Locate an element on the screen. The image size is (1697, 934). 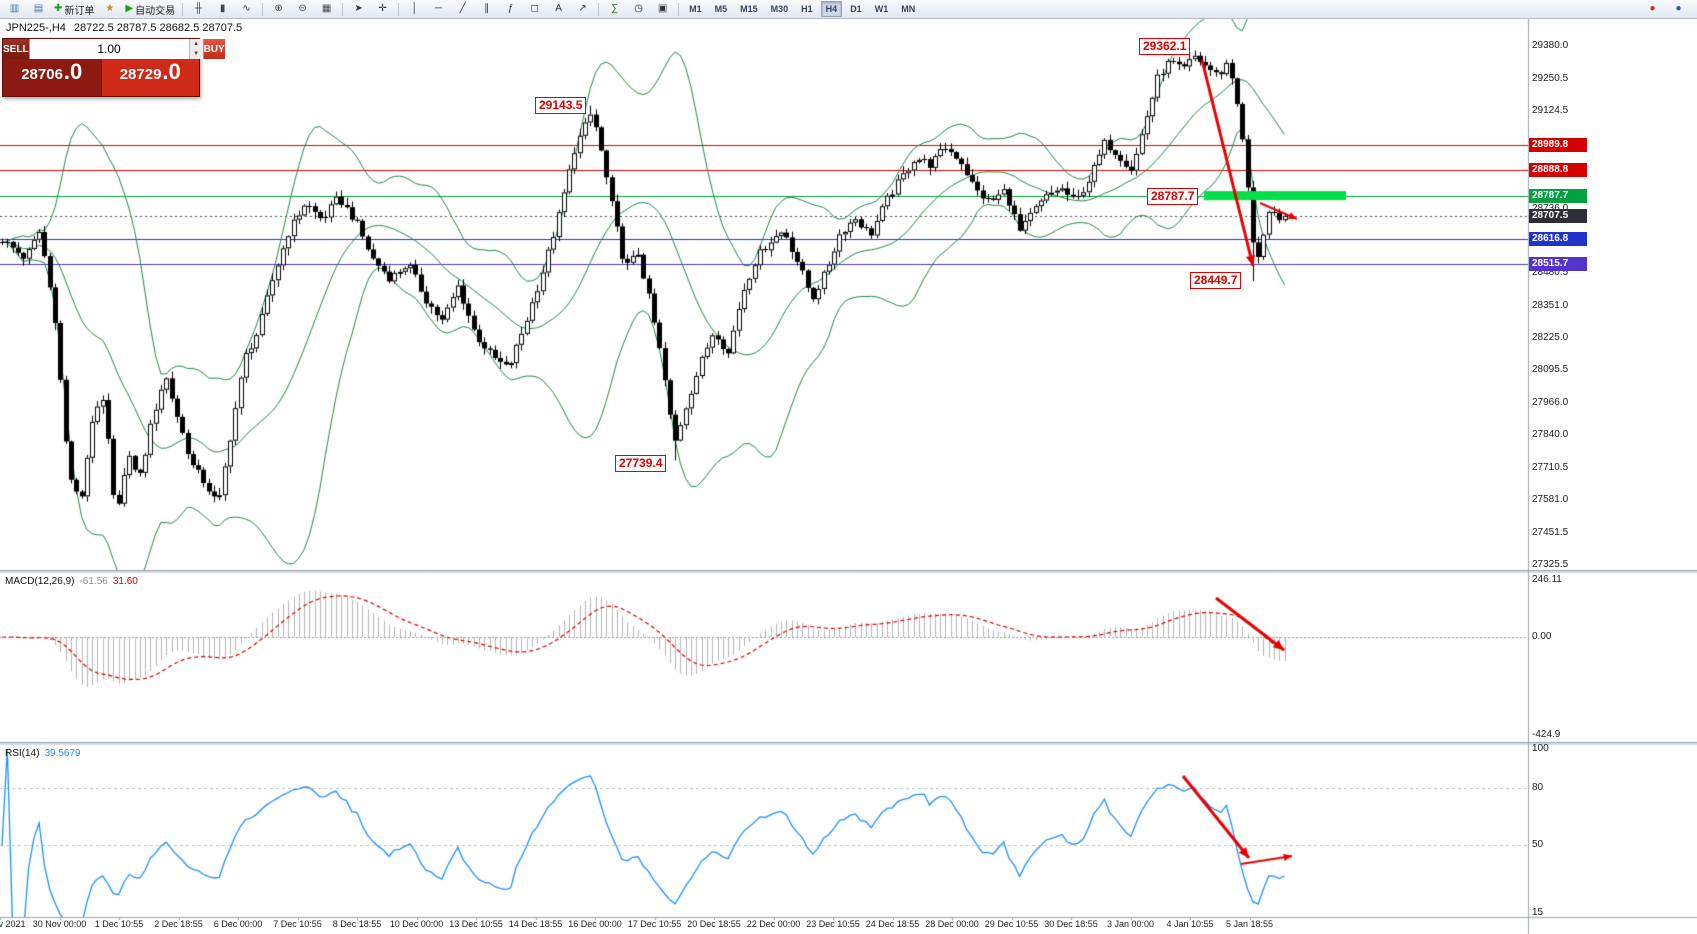
timeframe-mn-button: MN is located at coordinates (908, 9).